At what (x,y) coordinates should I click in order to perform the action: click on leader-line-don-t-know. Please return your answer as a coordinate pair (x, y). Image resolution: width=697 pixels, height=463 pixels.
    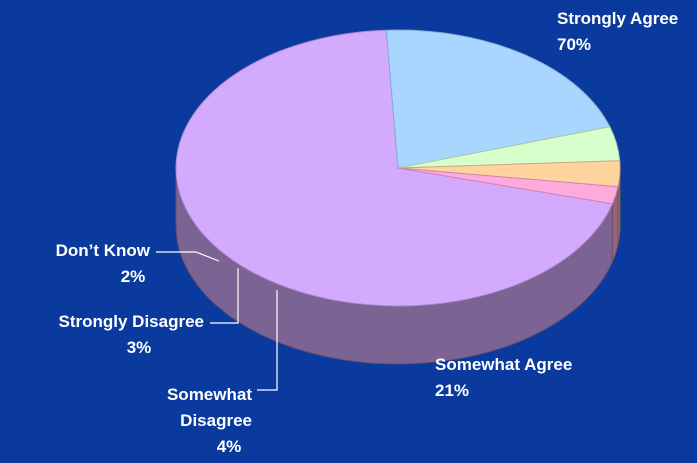
    Looking at the image, I should click on (188, 256).